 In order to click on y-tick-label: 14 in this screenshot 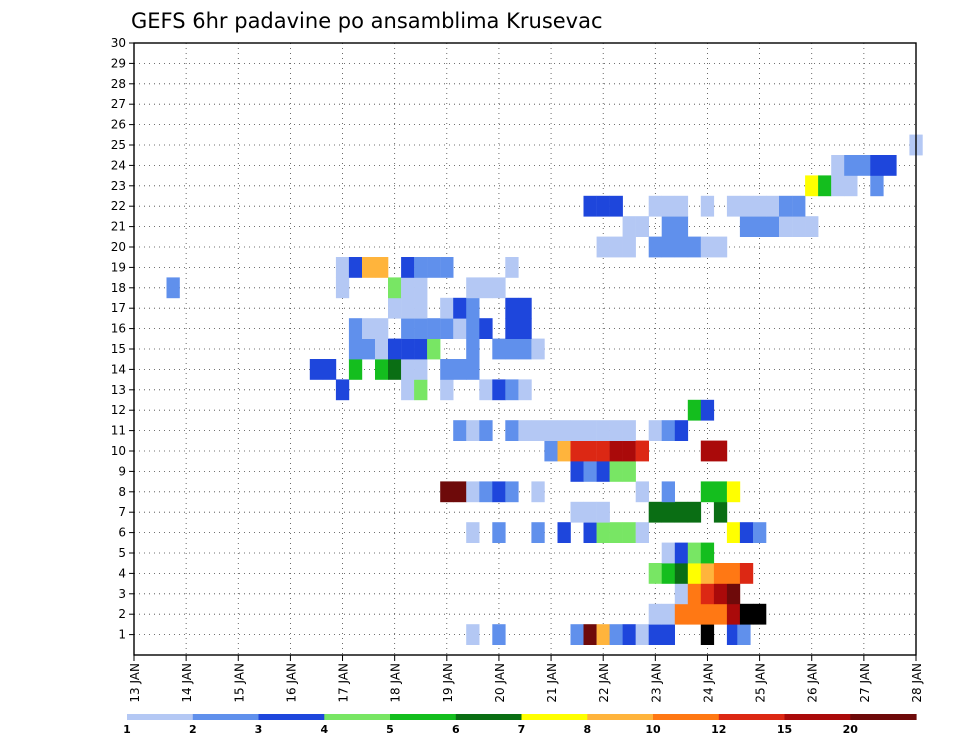, I will do `click(118, 369)`.